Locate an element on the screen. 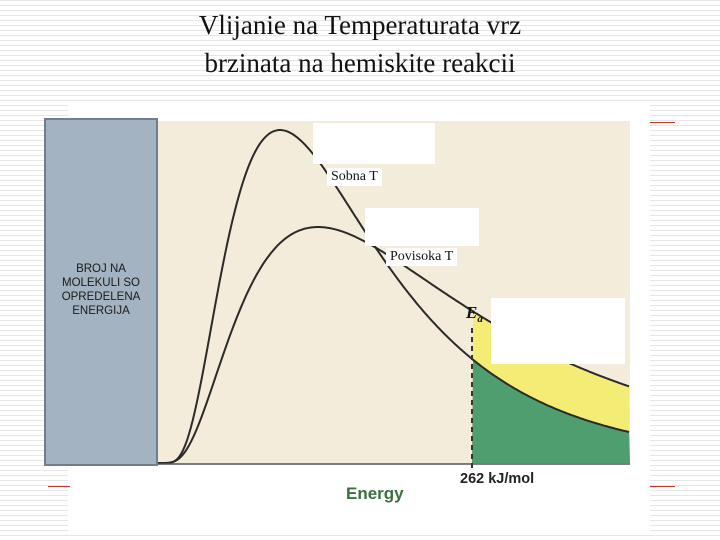 The width and height of the screenshot is (720, 540). decorative-line-left is located at coordinates (59, 486).